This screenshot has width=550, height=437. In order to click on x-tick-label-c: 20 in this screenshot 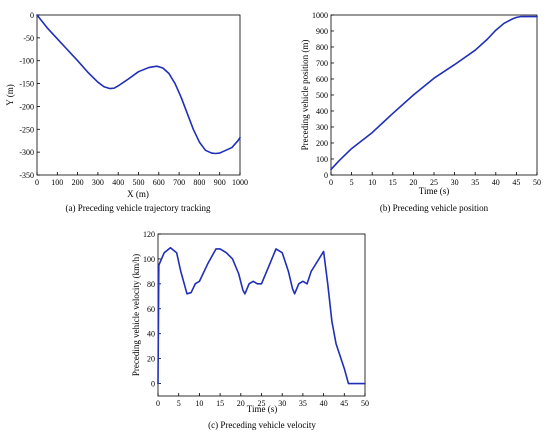, I will do `click(241, 403)`.